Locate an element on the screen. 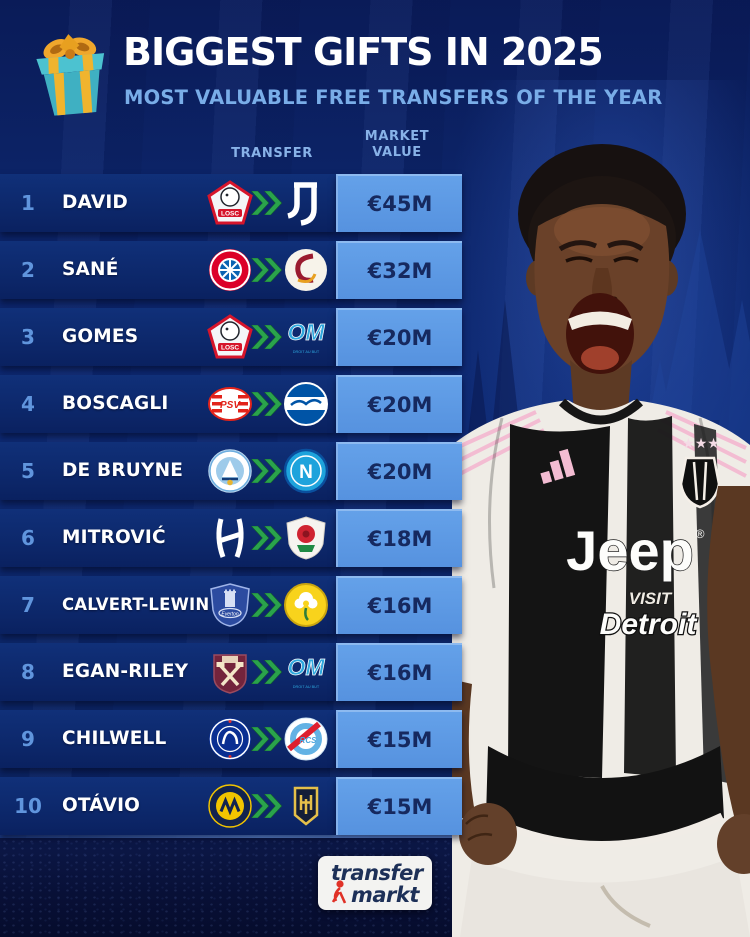 The width and height of the screenshot is (750, 937). horizon-glow-line is located at coordinates (375, 835).